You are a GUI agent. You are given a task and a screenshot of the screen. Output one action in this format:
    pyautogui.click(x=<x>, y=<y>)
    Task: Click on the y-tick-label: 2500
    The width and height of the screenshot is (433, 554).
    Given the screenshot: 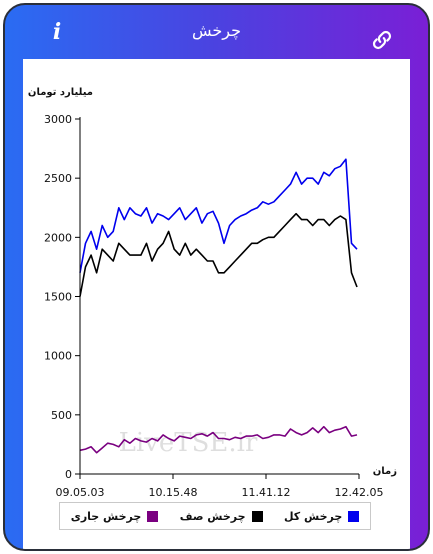 What is the action you would take?
    pyautogui.click(x=58, y=178)
    